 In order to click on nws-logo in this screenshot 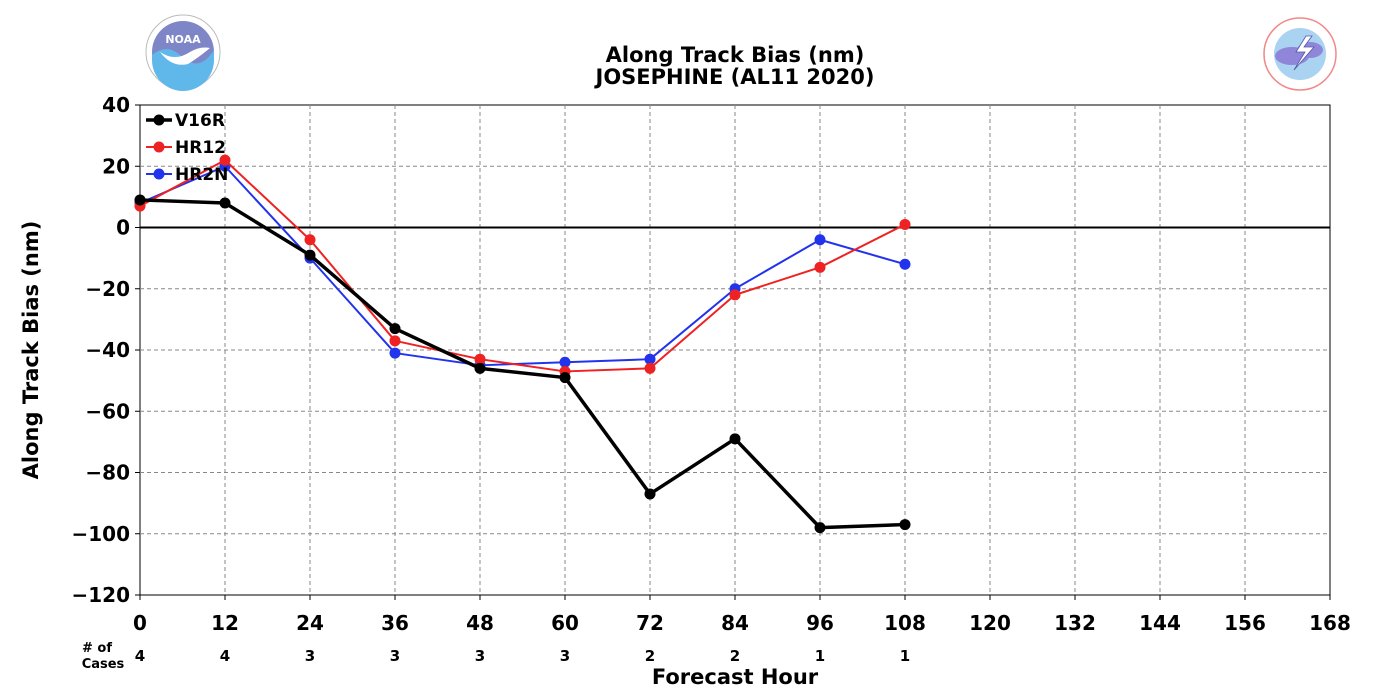, I will do `click(1300, 54)`.